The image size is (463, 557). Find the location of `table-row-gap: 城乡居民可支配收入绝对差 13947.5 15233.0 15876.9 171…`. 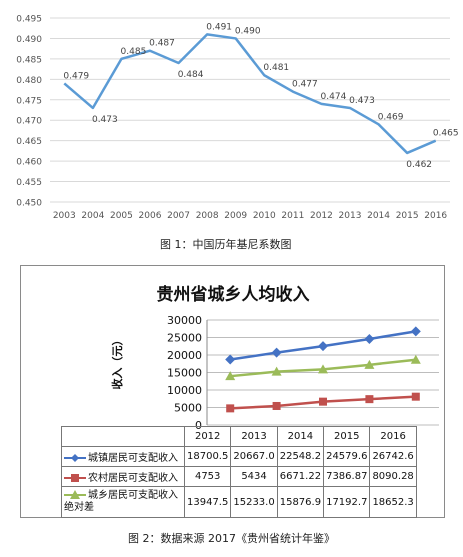

table-row-gap: 城乡居民可支配收入绝对差 13947.5 15233.0 15876.9 171… is located at coordinates (239, 502).